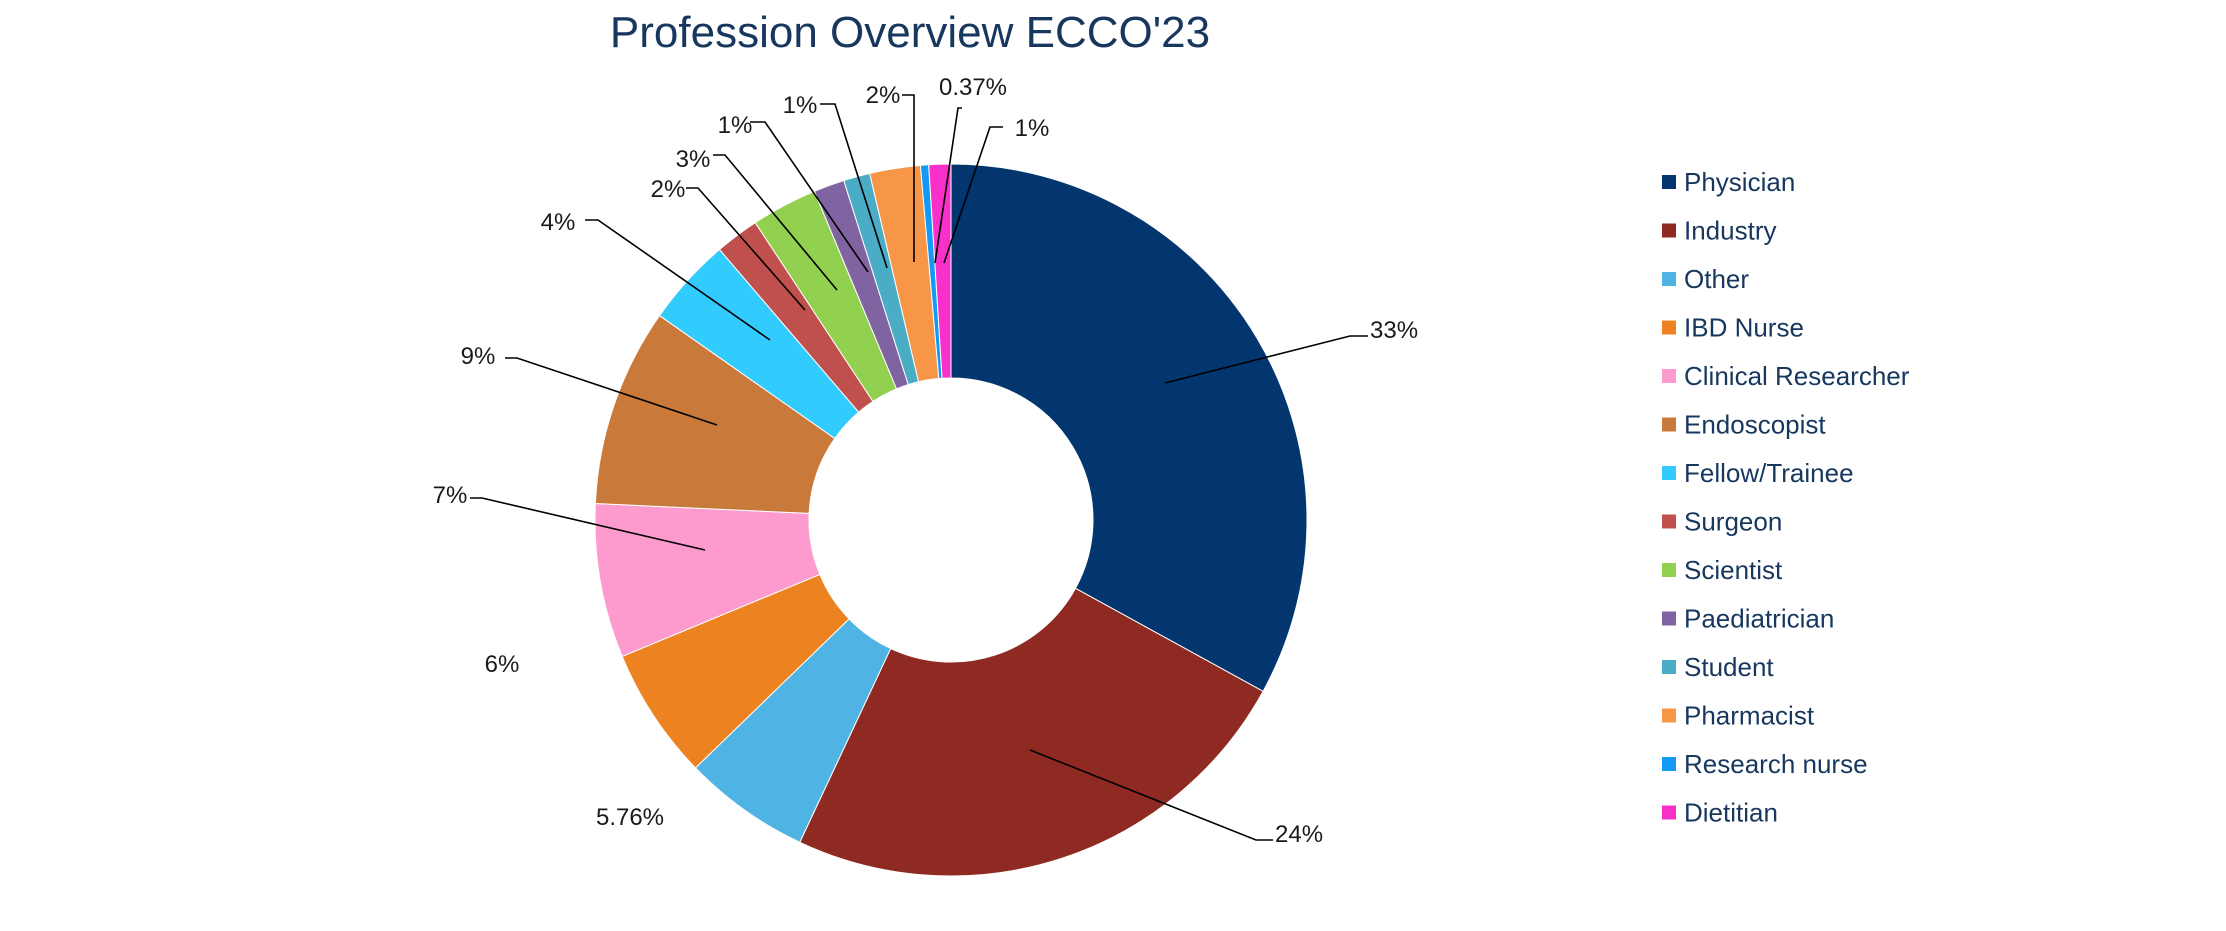 The height and width of the screenshot is (931, 2226). Describe the element at coordinates (1129, 427) in the screenshot. I see `slice-physician` at that location.